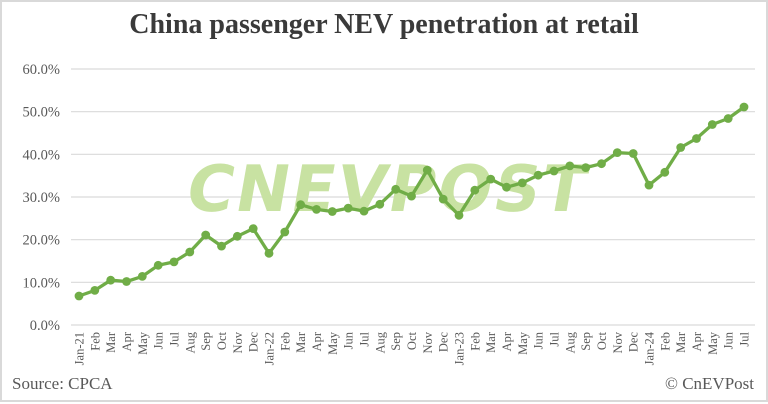  What do you see at coordinates (709, 383) in the screenshot?
I see `copyright-label: © CnEVPost` at bounding box center [709, 383].